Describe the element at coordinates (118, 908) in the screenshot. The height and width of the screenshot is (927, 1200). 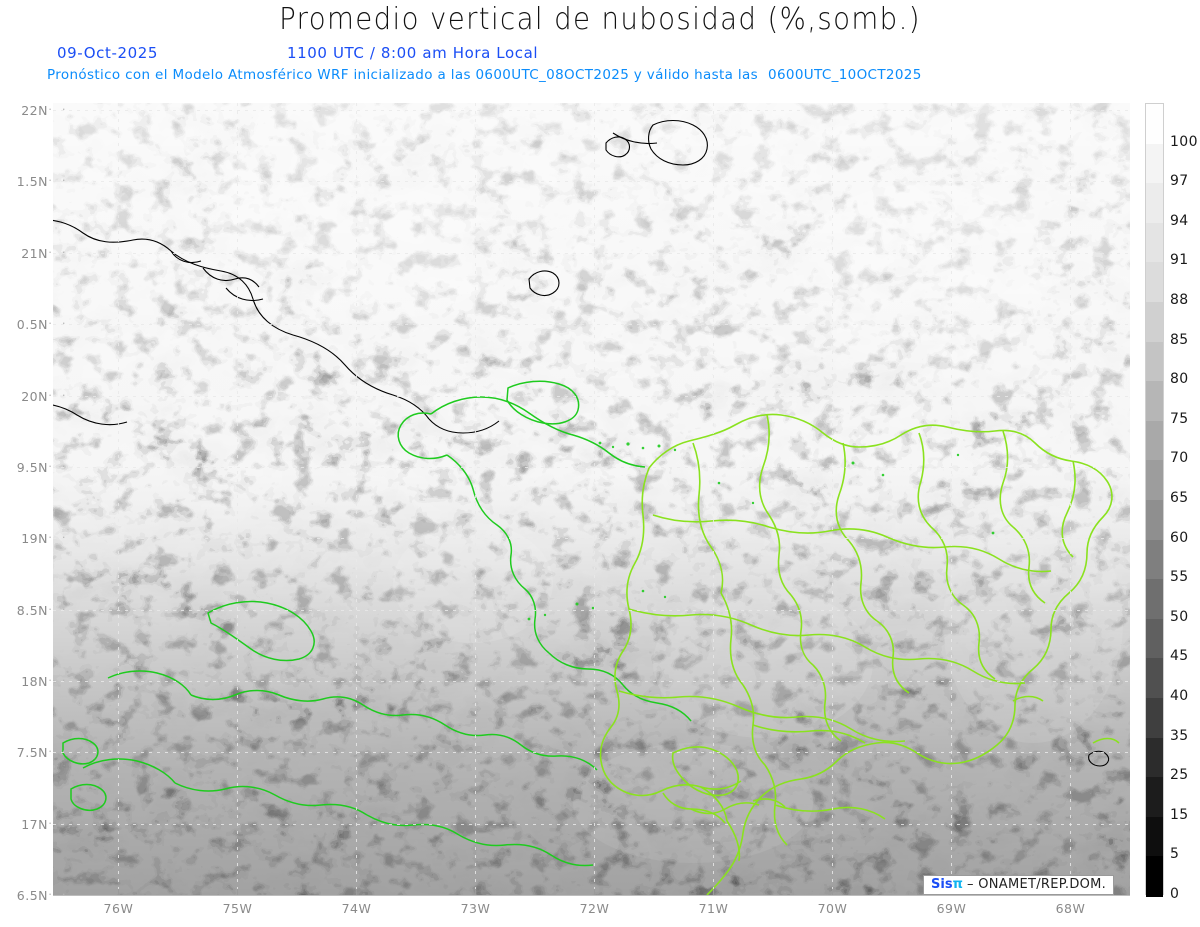
I see `x-axis-label: 76W` at that location.